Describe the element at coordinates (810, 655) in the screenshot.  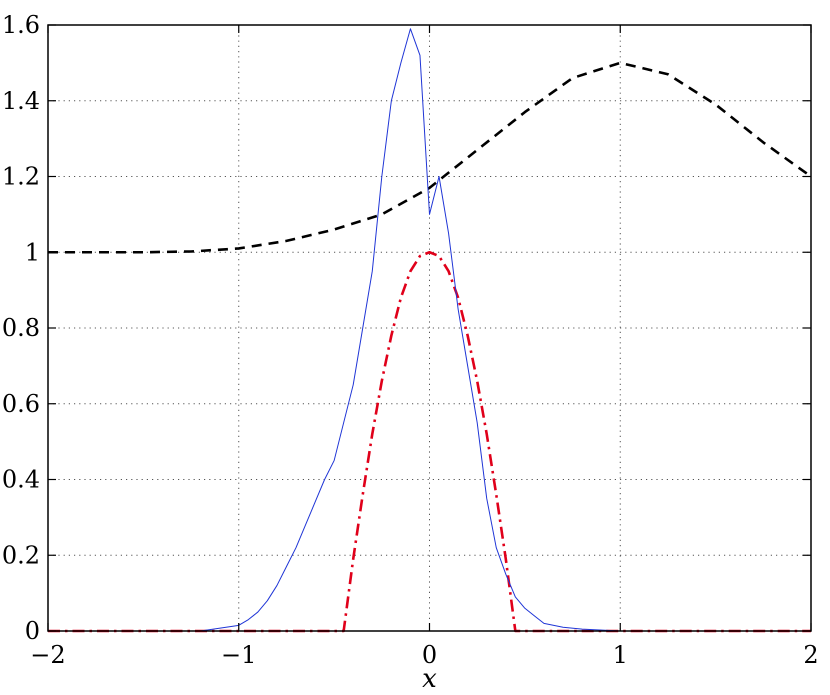
I see `x-tick-label: 2` at that location.